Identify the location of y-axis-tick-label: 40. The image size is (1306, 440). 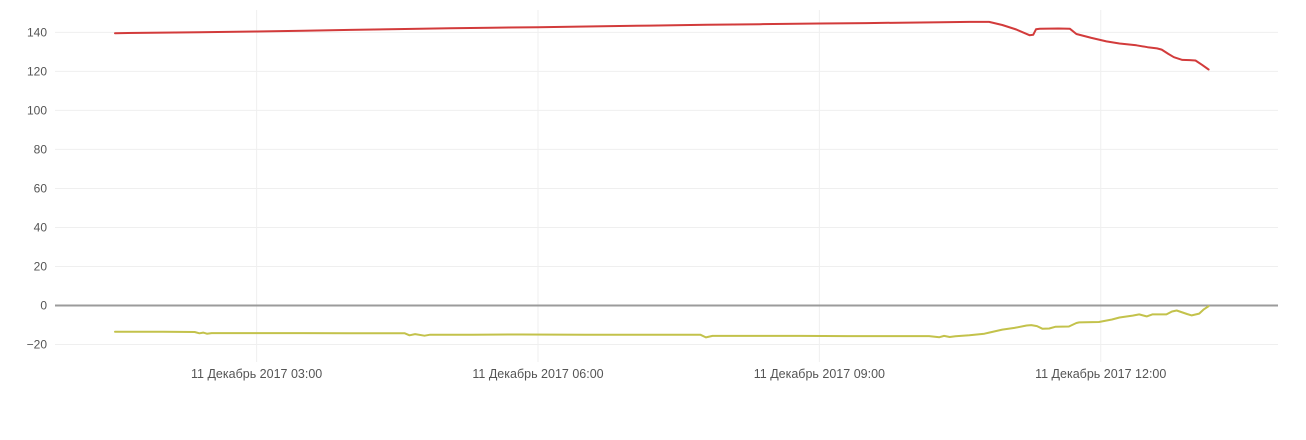
(41, 227).